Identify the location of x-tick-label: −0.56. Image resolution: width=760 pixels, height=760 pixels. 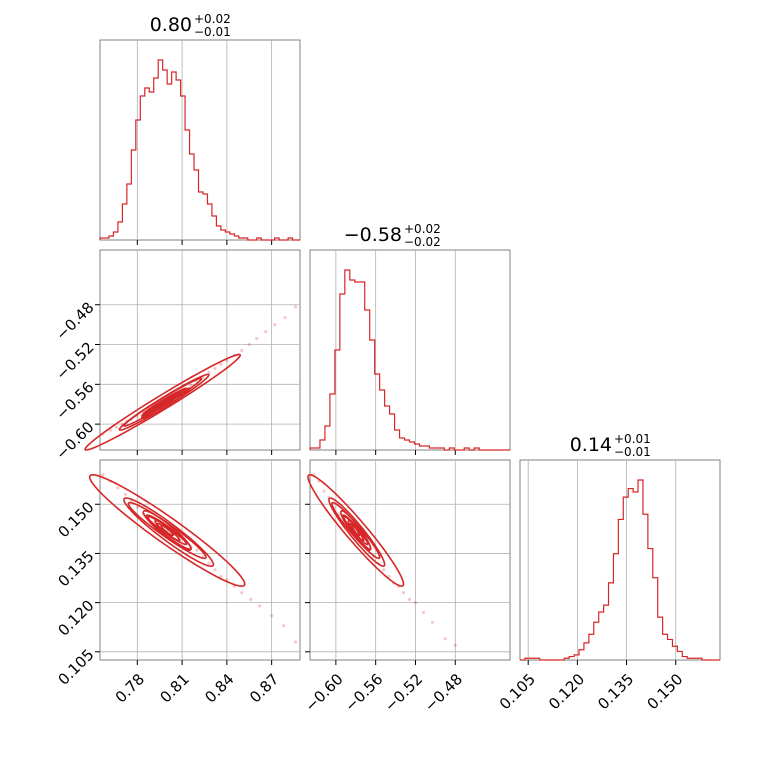
(363, 692).